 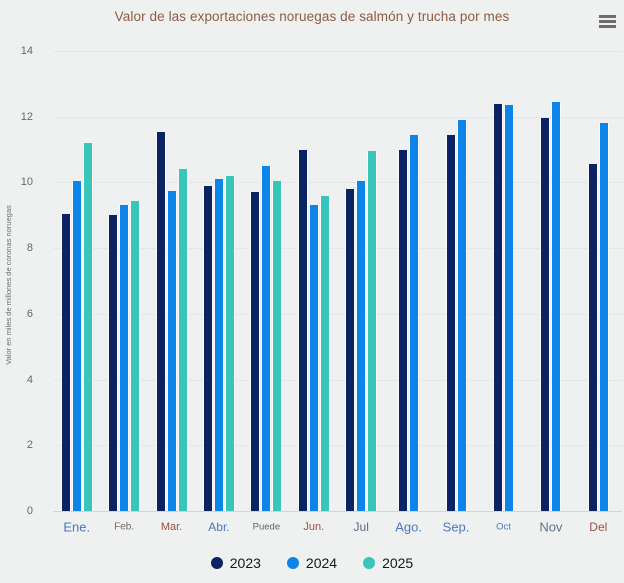 What do you see at coordinates (450, 322) in the screenshot?
I see `bar-2023-sep` at bounding box center [450, 322].